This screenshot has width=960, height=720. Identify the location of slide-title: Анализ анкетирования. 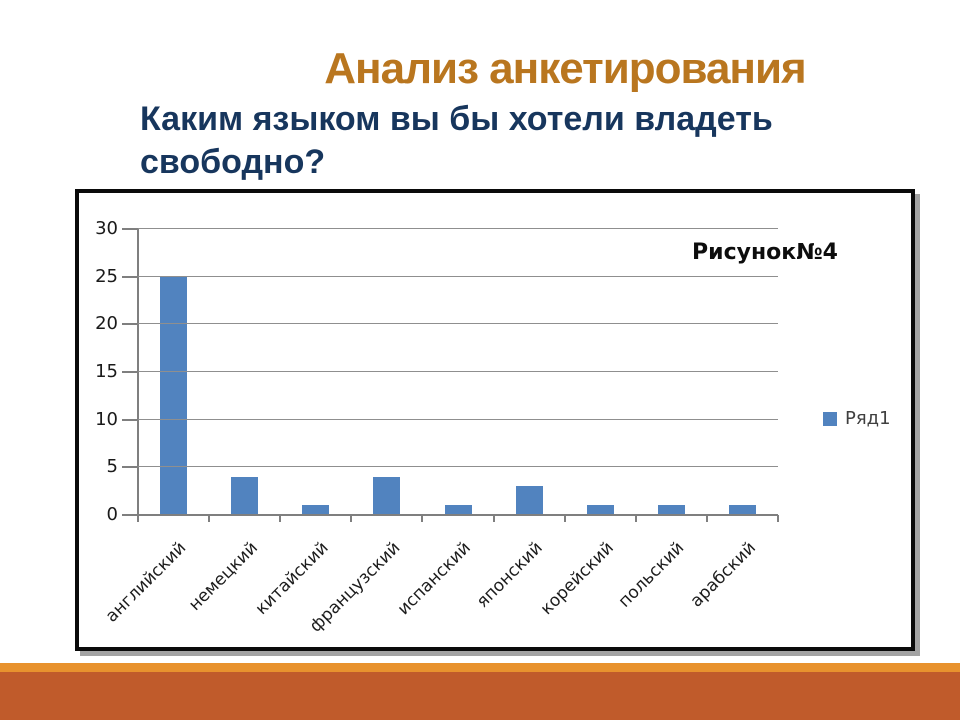
(565, 68).